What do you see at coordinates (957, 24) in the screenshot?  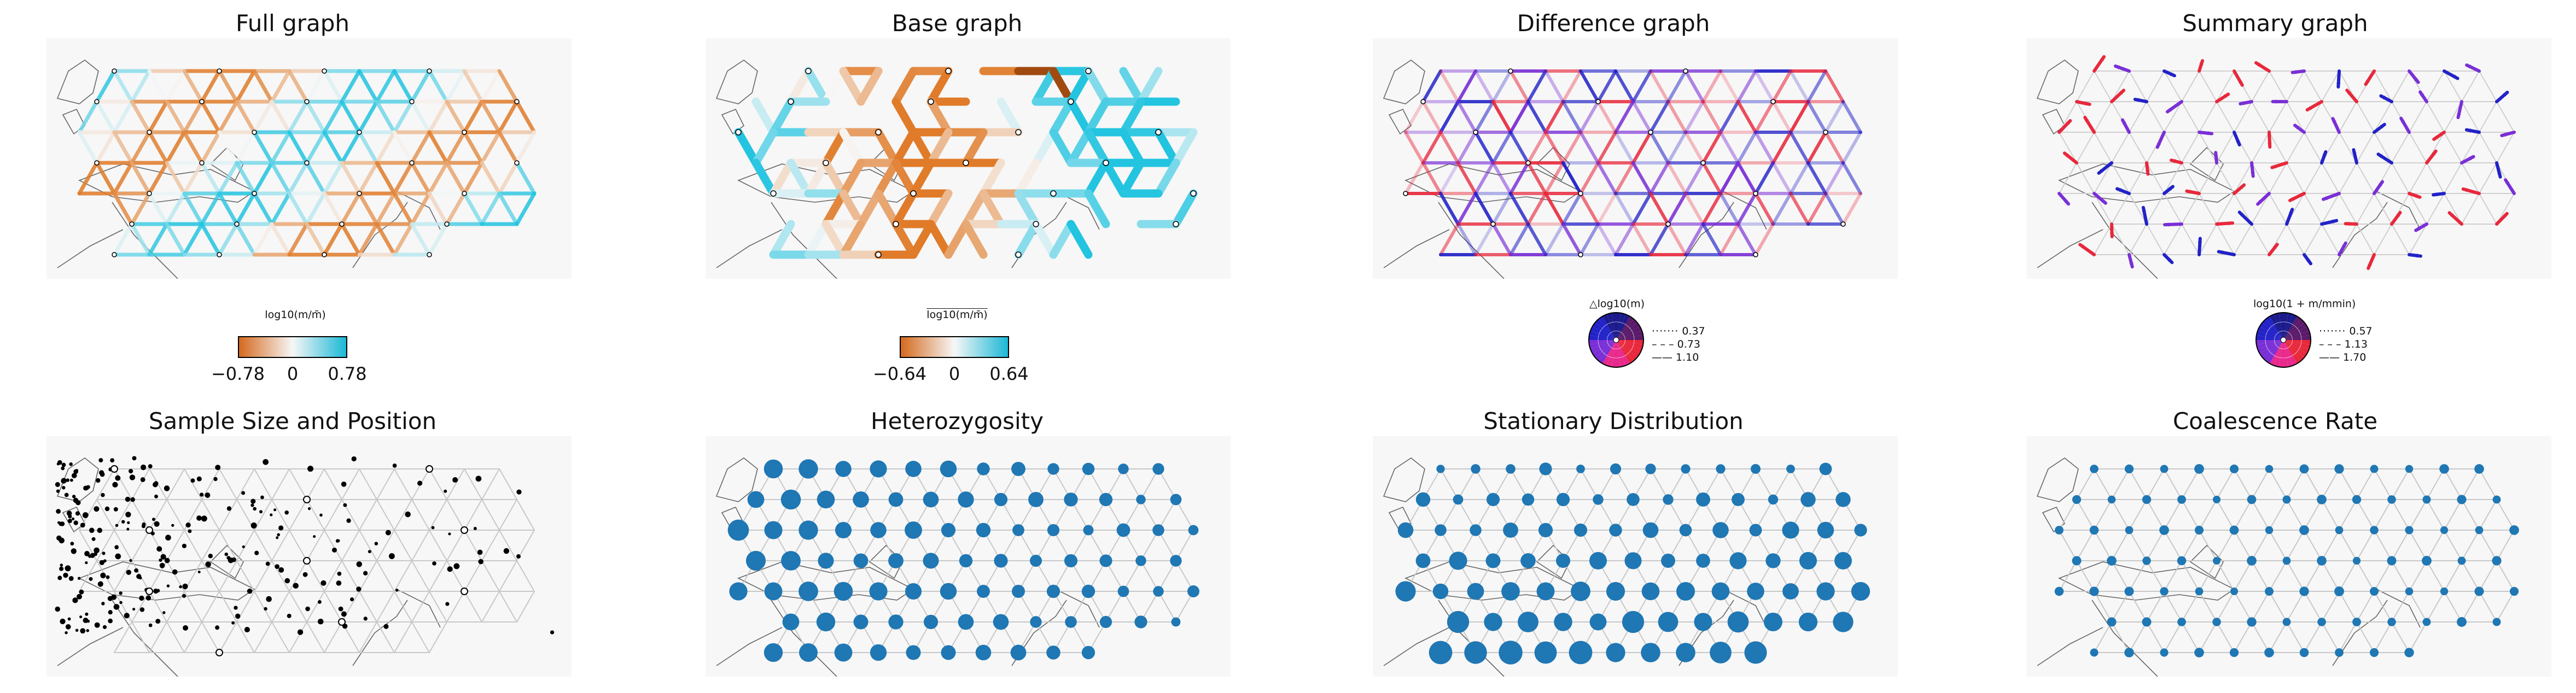 I see `base-graph-title: Base graph` at bounding box center [957, 24].